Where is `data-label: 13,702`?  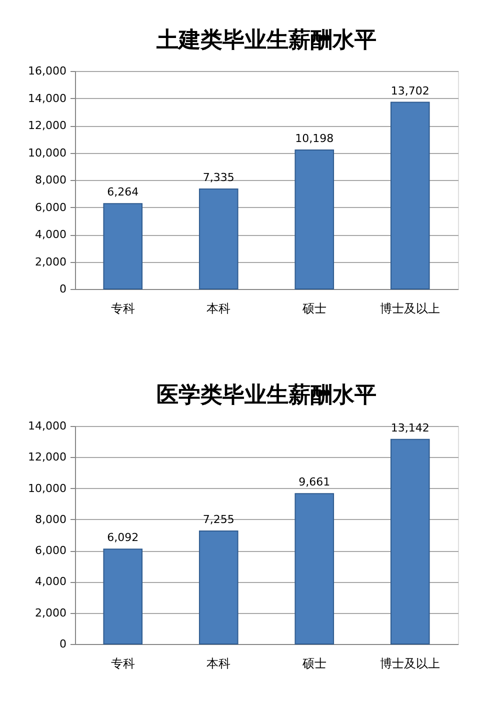 data-label: 13,702 is located at coordinates (410, 91).